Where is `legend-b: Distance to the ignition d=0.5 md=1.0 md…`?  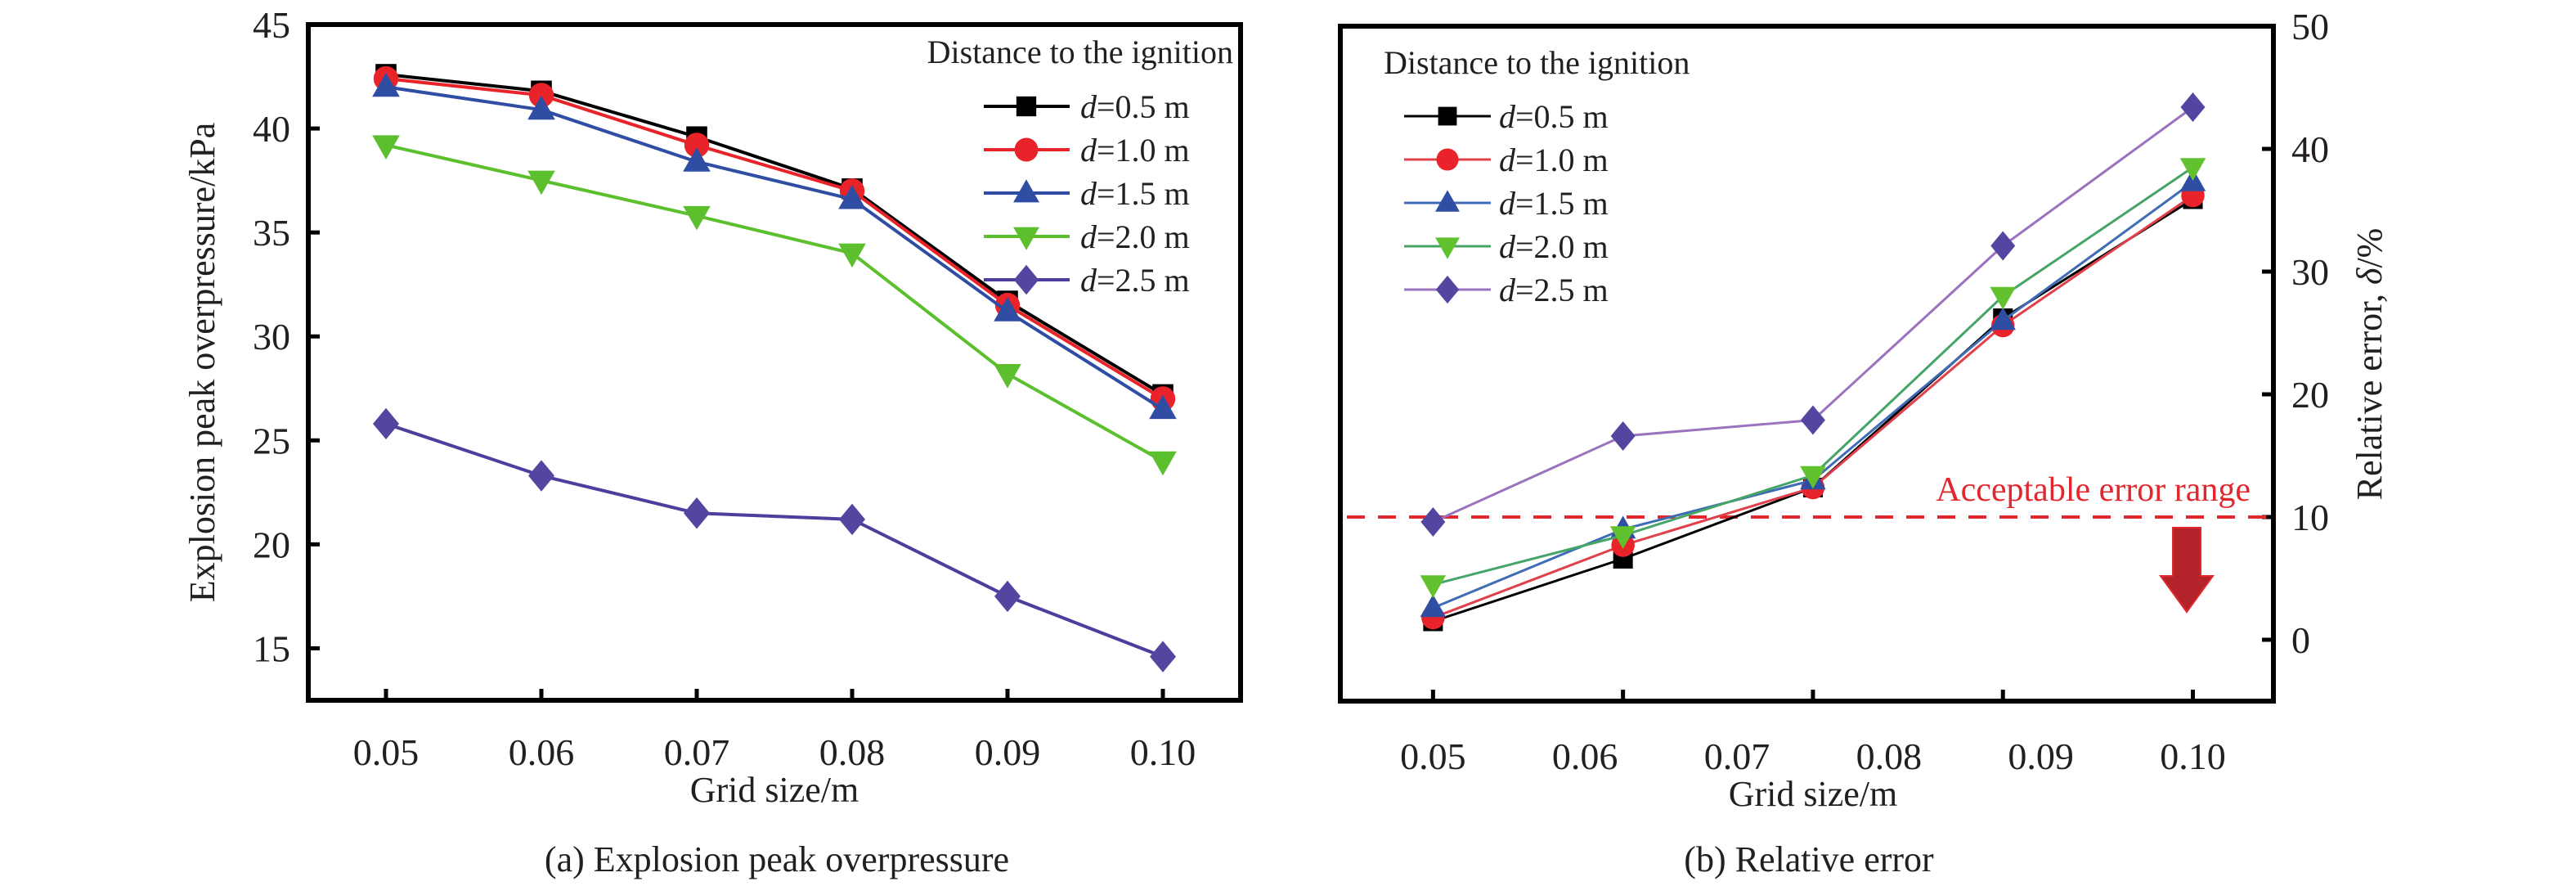
legend-b: Distance to the ignition d=0.5 md=1.0 md… is located at coordinates (1537, 176).